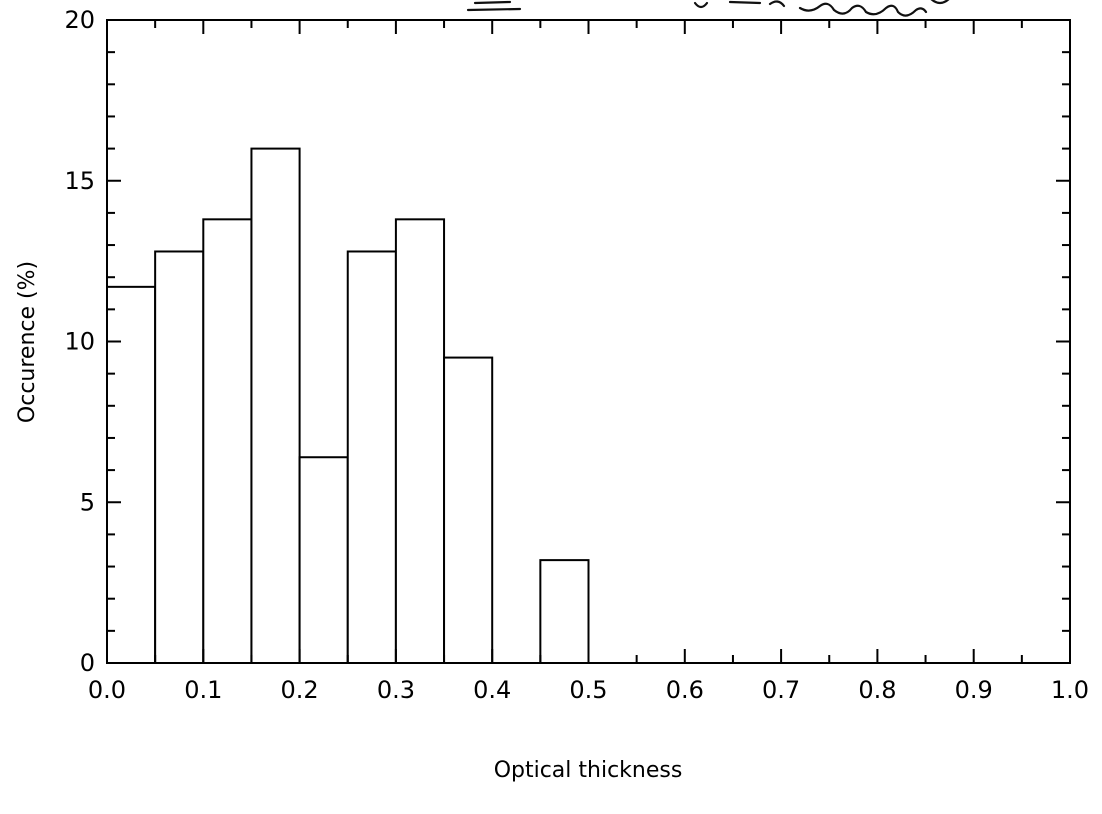  Describe the element at coordinates (87, 502) in the screenshot. I see `y-tick-label: 5` at that location.